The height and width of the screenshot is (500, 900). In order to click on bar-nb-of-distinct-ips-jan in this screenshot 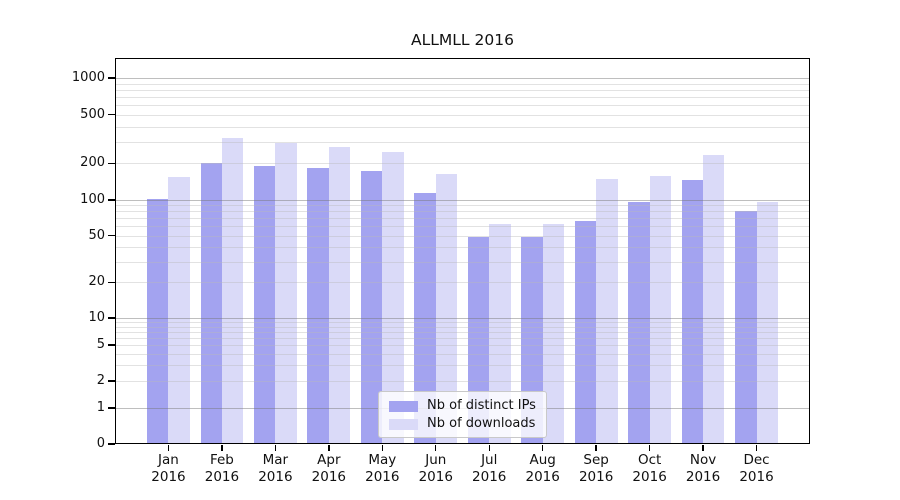, I will do `click(158, 321)`.